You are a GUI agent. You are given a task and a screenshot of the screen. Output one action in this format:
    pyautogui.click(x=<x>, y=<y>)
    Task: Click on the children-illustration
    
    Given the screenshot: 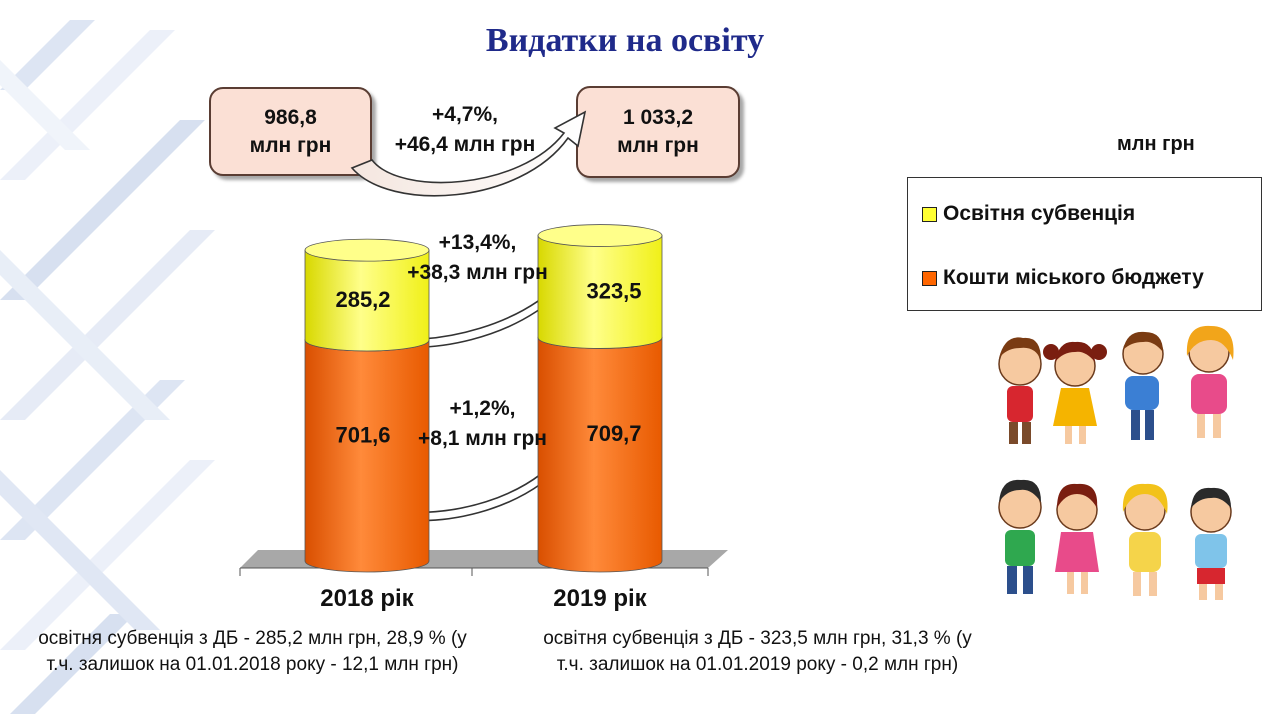 What is the action you would take?
    pyautogui.click(x=1116, y=462)
    